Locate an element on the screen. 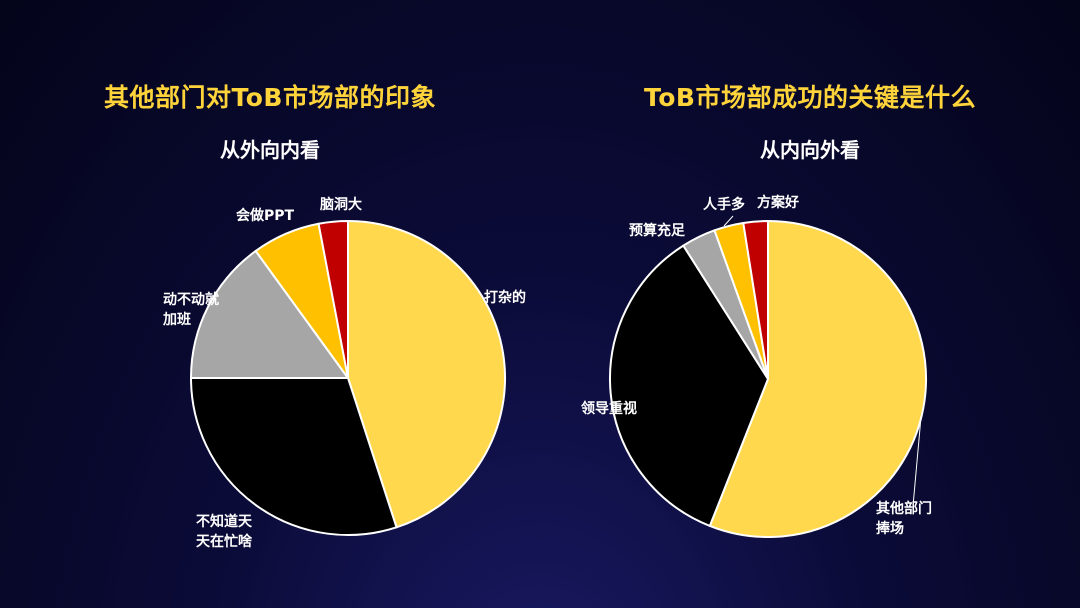  chart-title: 其他部门对ToB市场部的印象 is located at coordinates (270, 97).